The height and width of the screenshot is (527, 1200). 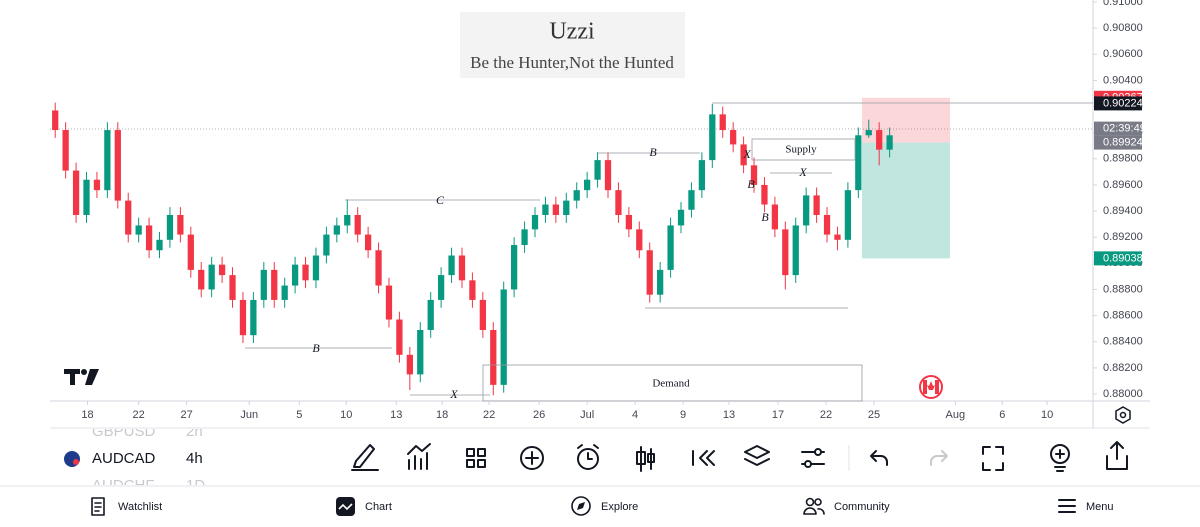 I want to click on bottom-nav: Watchlist Chart Explore Community Menu, so click(x=602, y=506).